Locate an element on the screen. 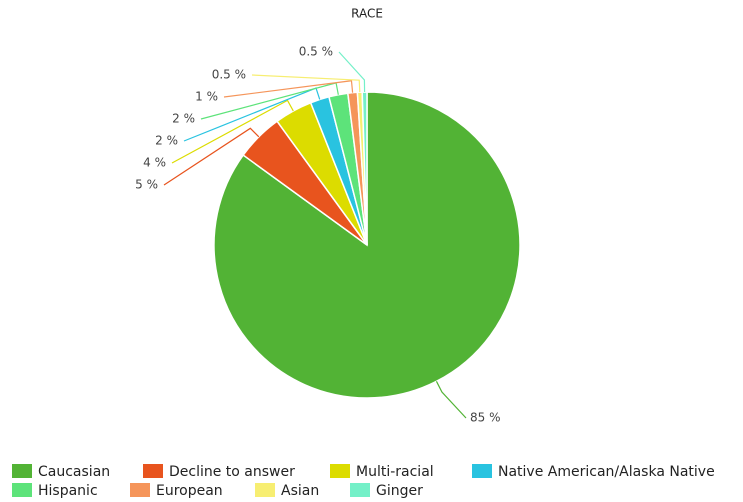  legend-label: European is located at coordinates (189, 491).